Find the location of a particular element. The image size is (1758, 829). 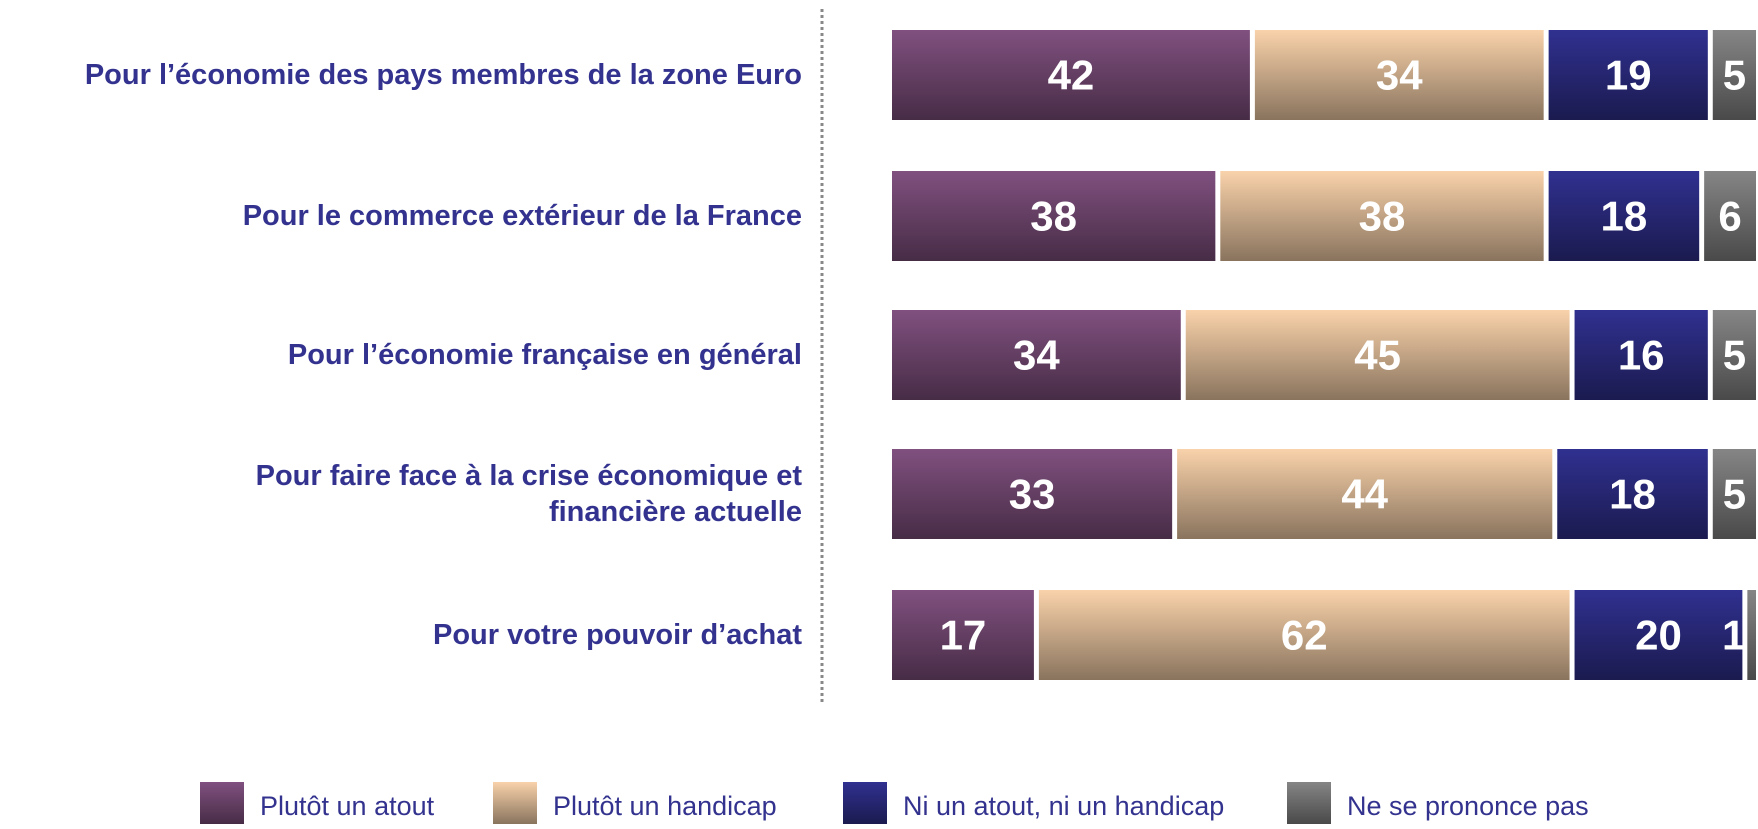

category-label: Pour le commerce extérieur de la France is located at coordinates (522, 216).